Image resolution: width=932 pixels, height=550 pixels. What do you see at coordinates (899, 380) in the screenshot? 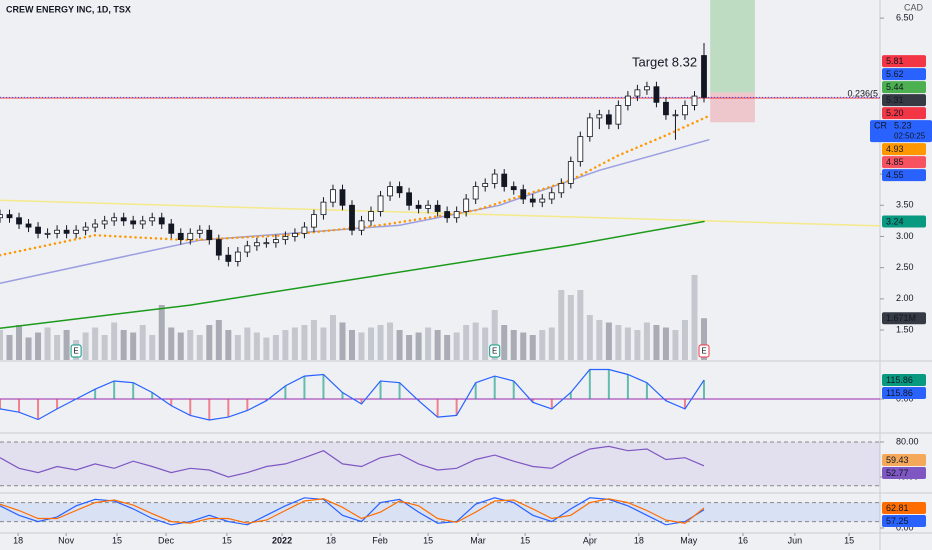
I see `price-tag-label: 115.86` at bounding box center [899, 380].